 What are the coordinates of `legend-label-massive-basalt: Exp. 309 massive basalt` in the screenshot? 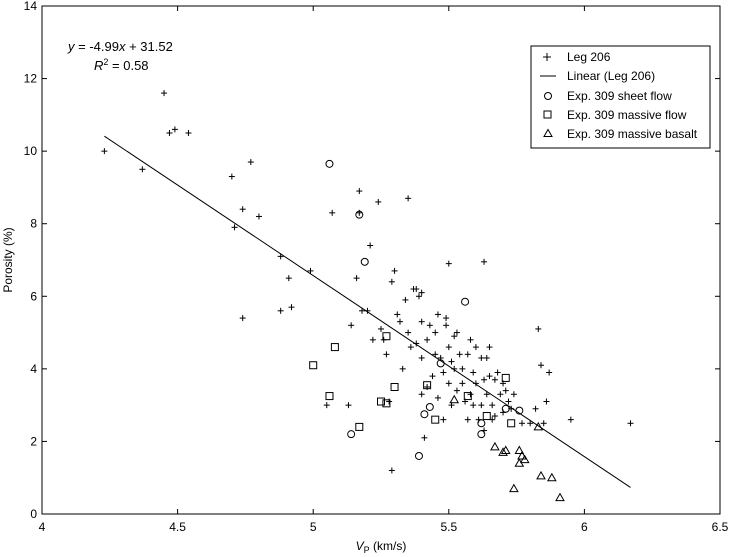 It's located at (632, 134).